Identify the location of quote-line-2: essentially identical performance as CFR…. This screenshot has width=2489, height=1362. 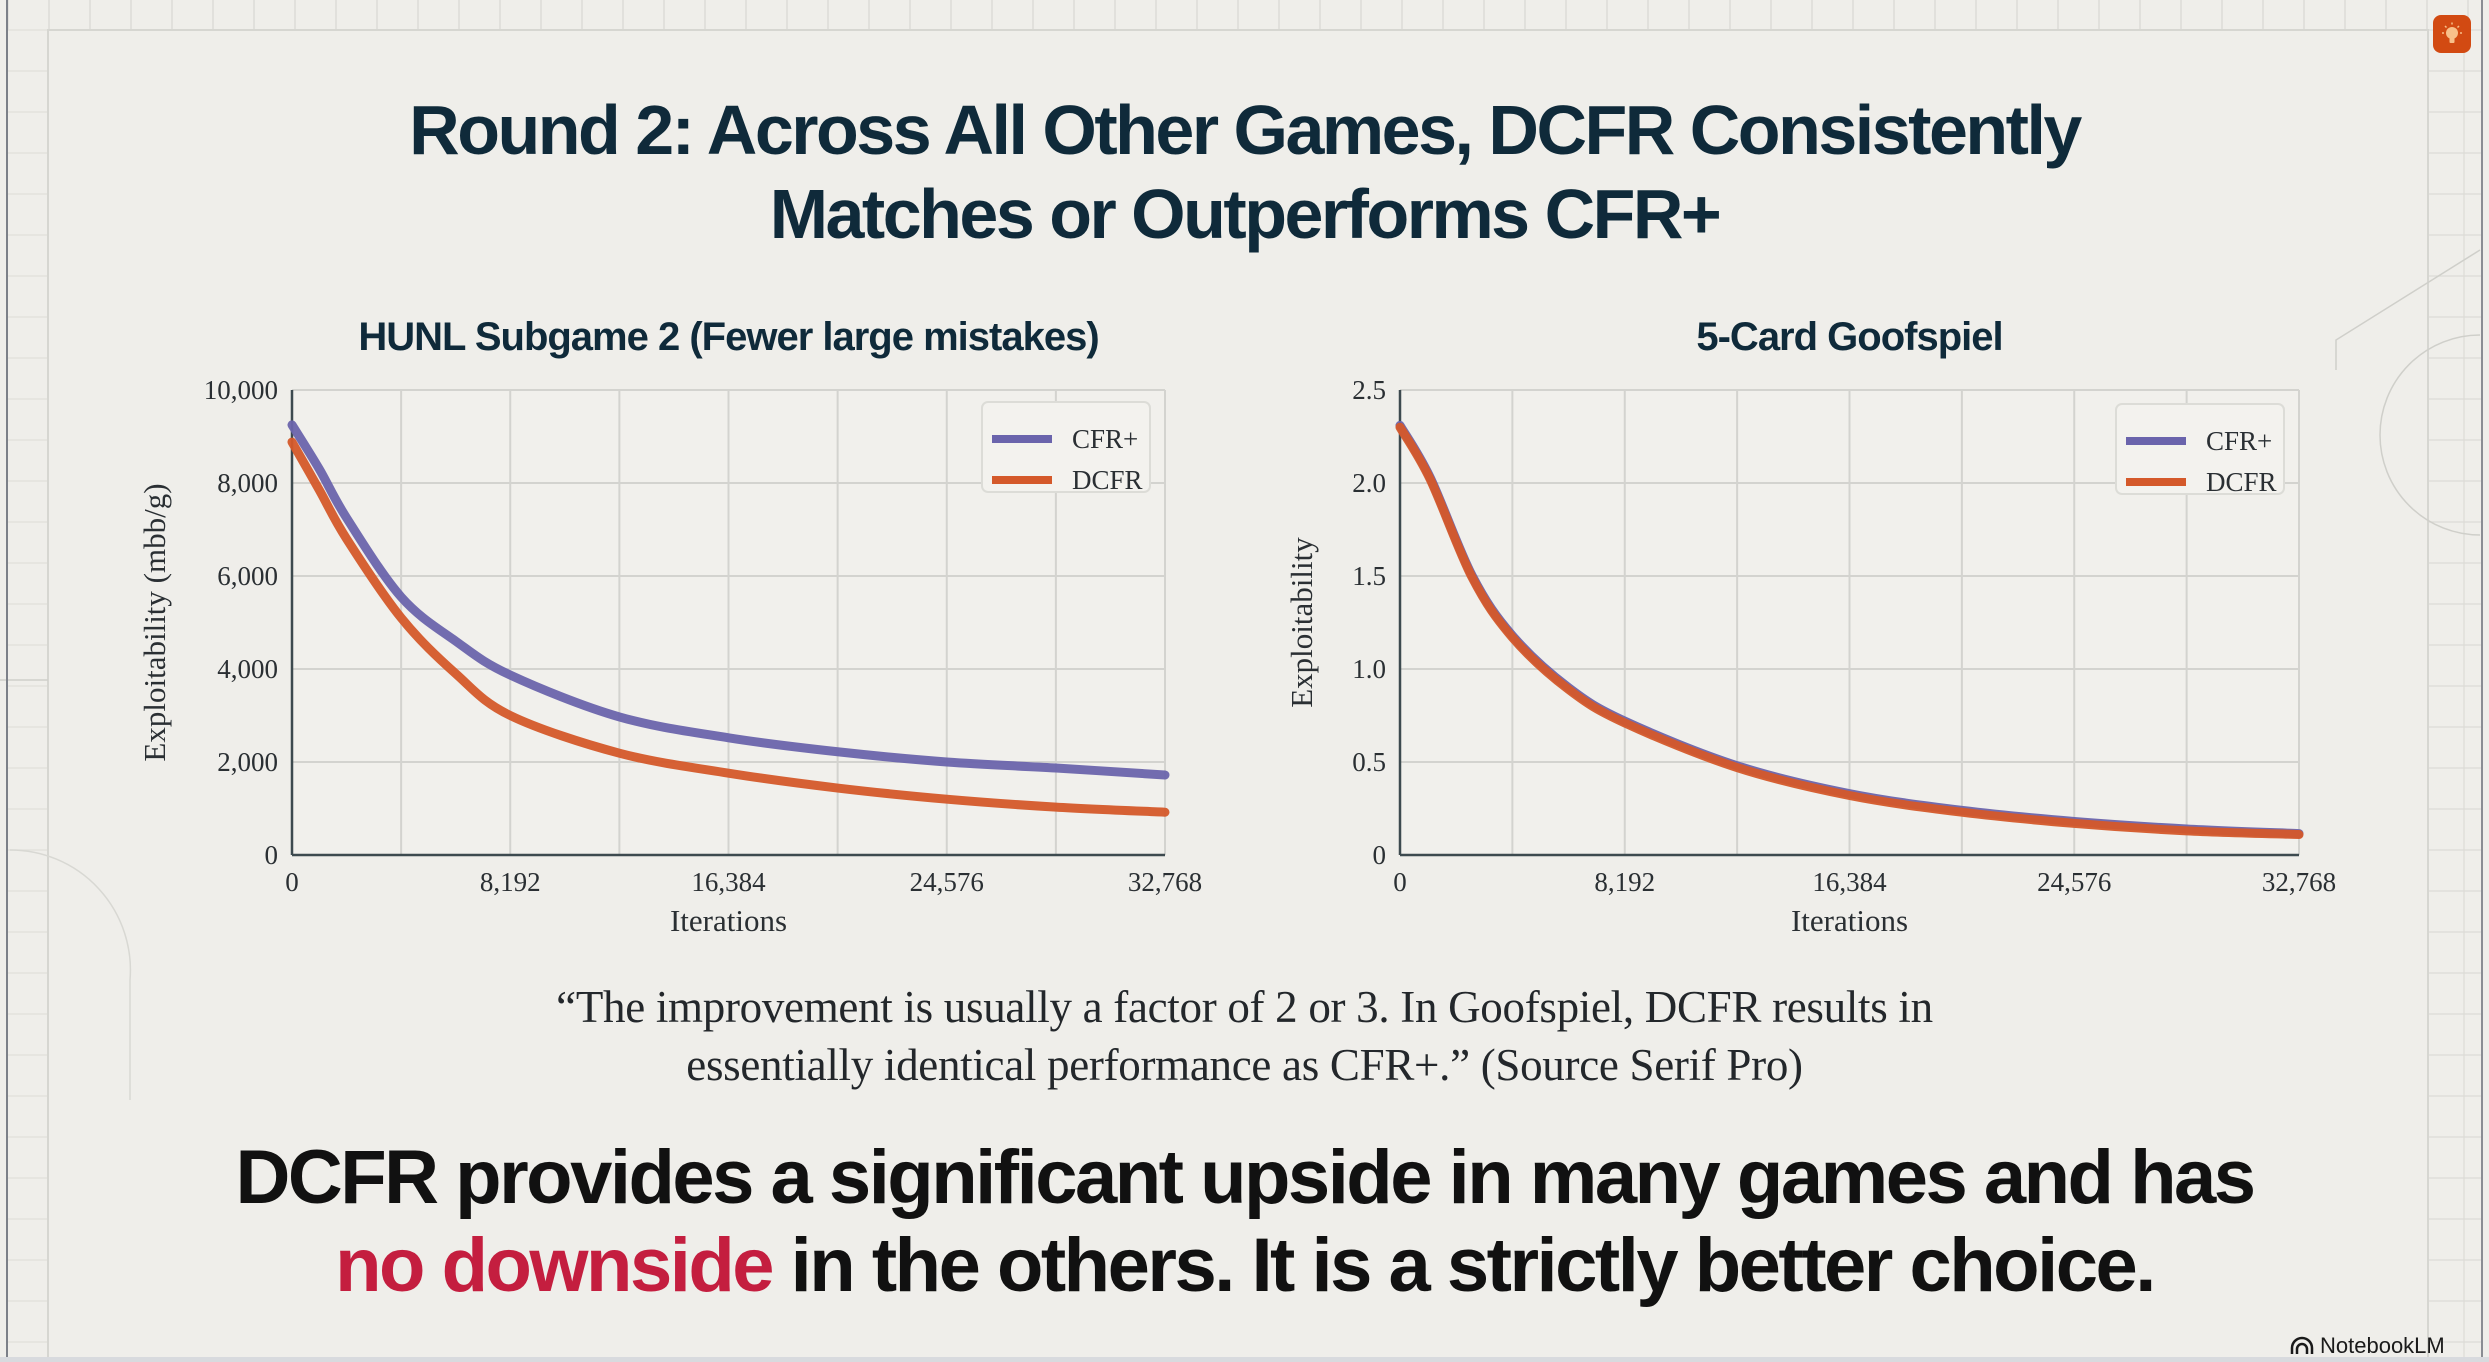
(1244, 1065).